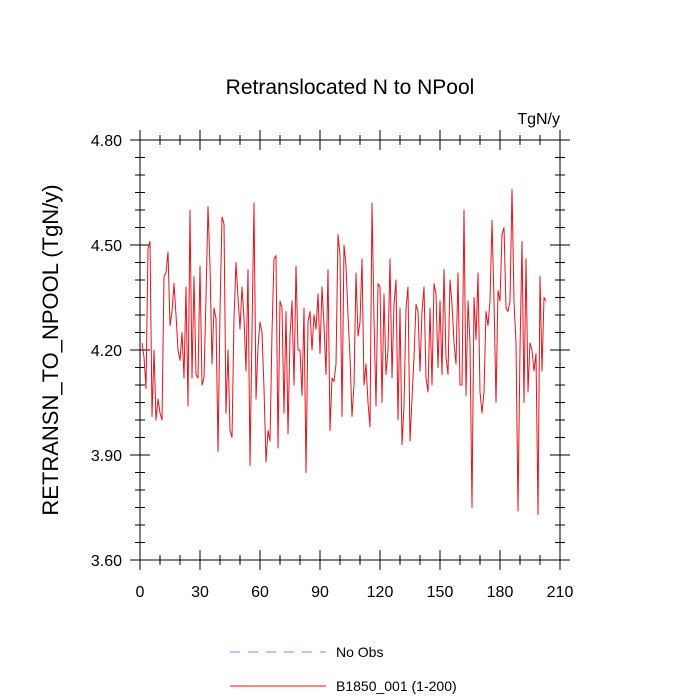 The image size is (700, 700). Describe the element at coordinates (140, 592) in the screenshot. I see `x-tick-label: 0` at that location.